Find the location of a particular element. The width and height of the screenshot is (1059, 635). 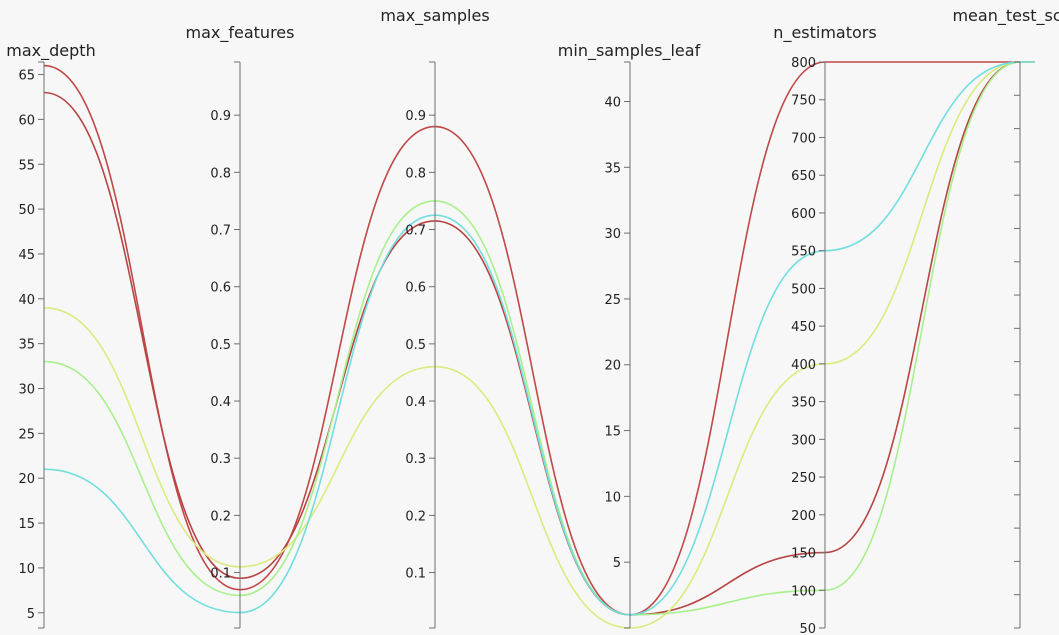

axis-max-features: 0.1 0.2 0.3 0.4 0.5 0.6 0.7 0.8 0.9 max_features is located at coordinates (240, 326).